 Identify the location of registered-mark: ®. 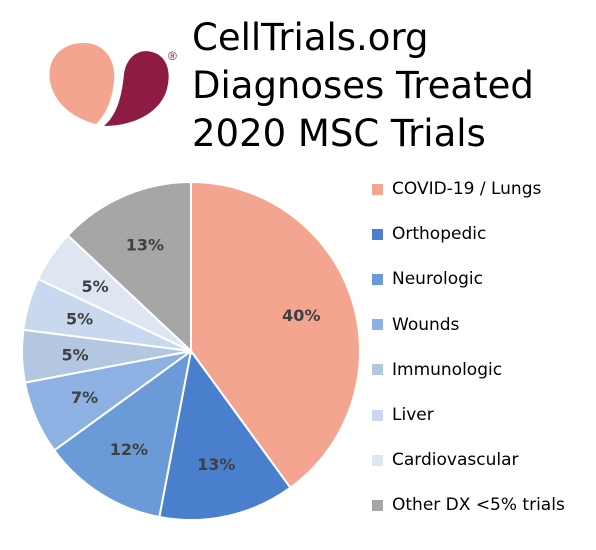
(172, 56).